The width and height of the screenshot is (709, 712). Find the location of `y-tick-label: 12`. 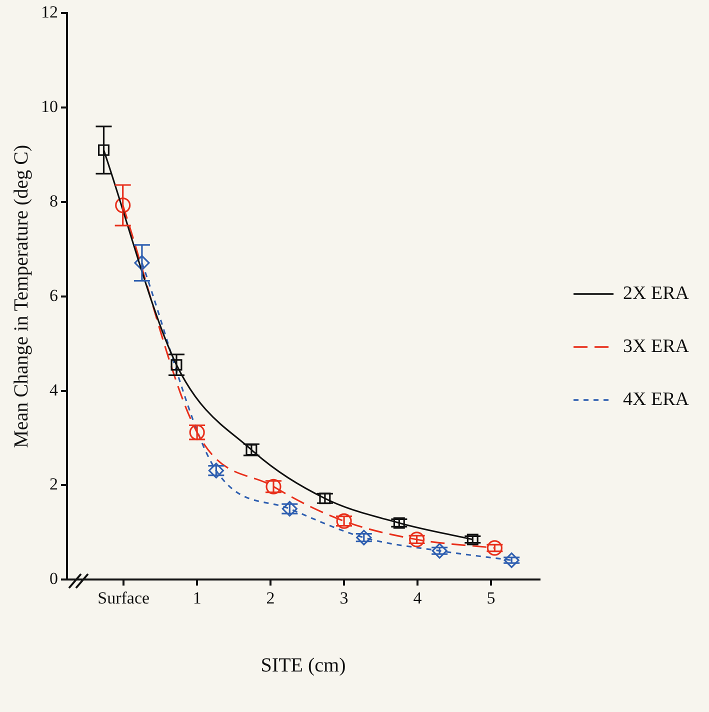

y-tick-label: 12 is located at coordinates (49, 12).